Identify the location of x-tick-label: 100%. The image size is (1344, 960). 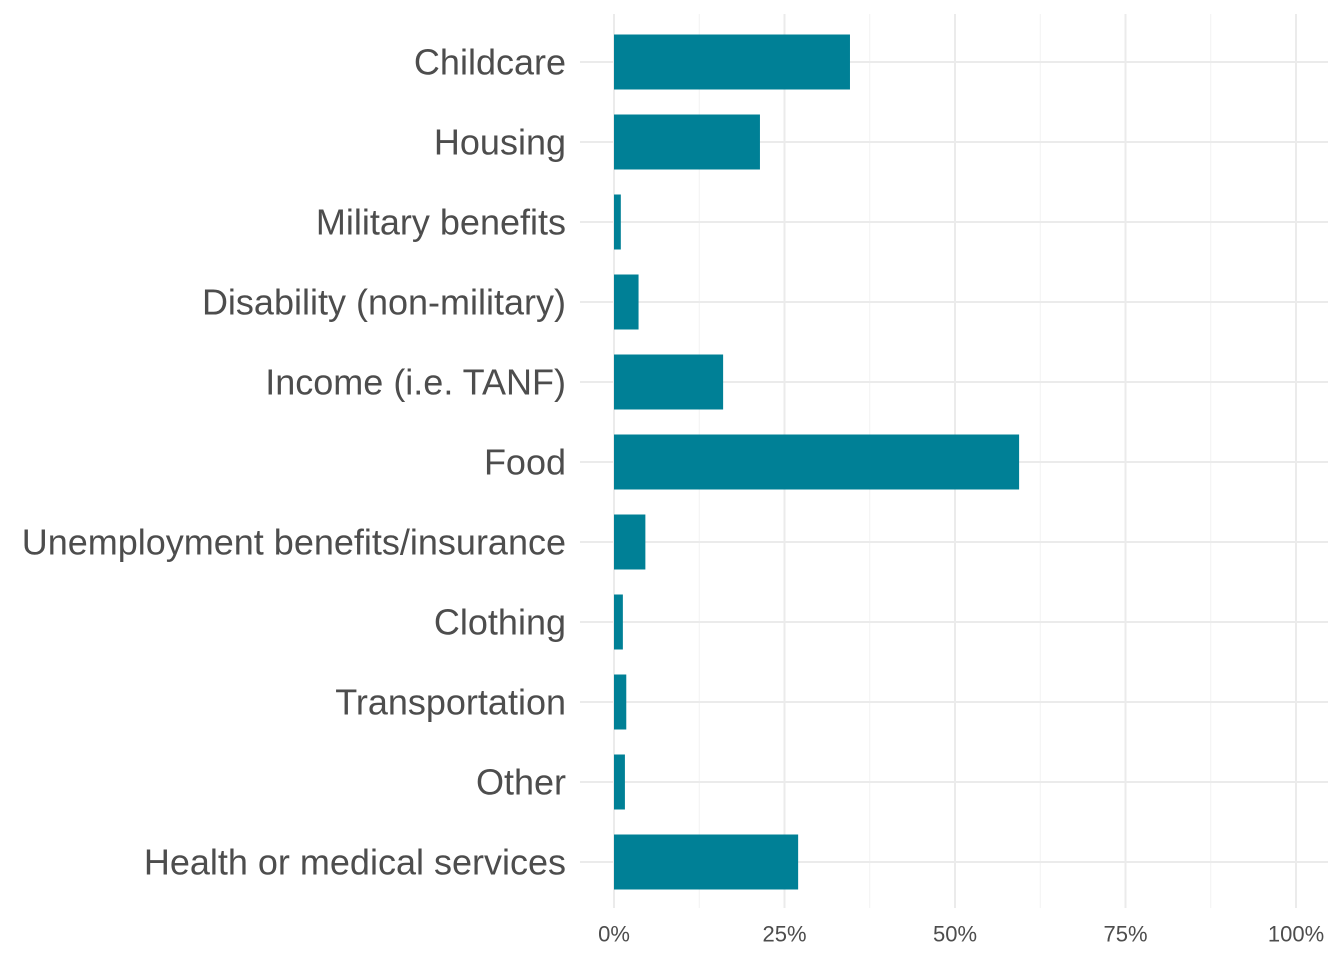
(1296, 934).